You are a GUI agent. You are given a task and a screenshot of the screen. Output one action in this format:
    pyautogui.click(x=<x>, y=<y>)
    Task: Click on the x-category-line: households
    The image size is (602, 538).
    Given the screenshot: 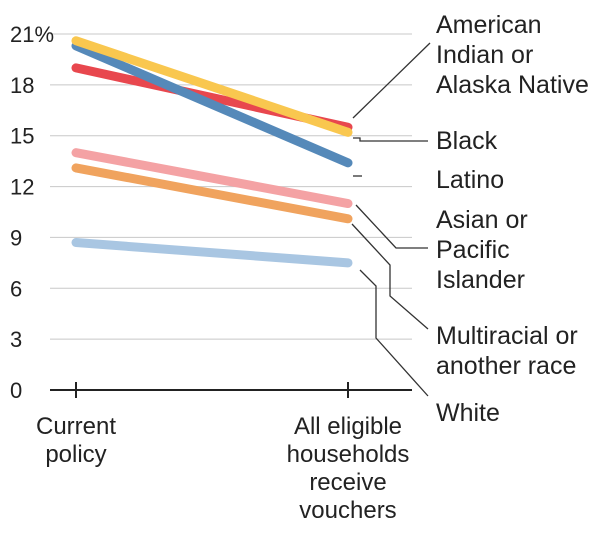 What is the action you would take?
    pyautogui.click(x=348, y=454)
    